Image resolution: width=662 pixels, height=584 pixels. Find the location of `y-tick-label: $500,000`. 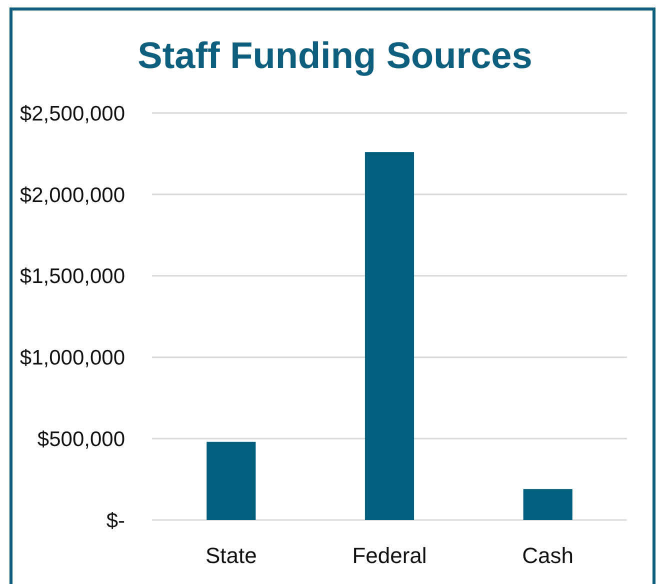

y-tick-label: $500,000 is located at coordinates (81, 439).